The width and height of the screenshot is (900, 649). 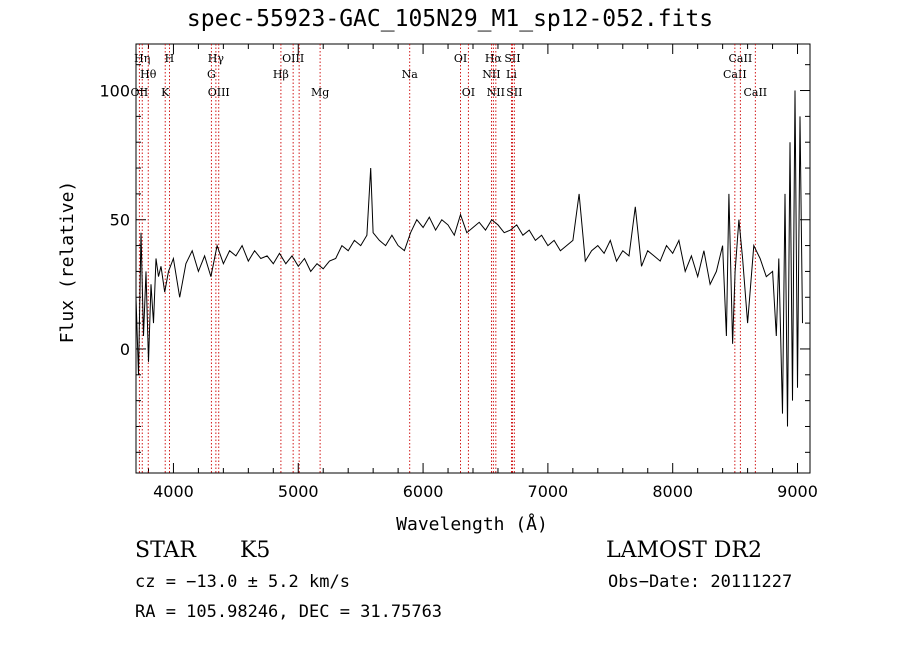 I want to click on y-tick-label: 0, so click(x=125, y=349).